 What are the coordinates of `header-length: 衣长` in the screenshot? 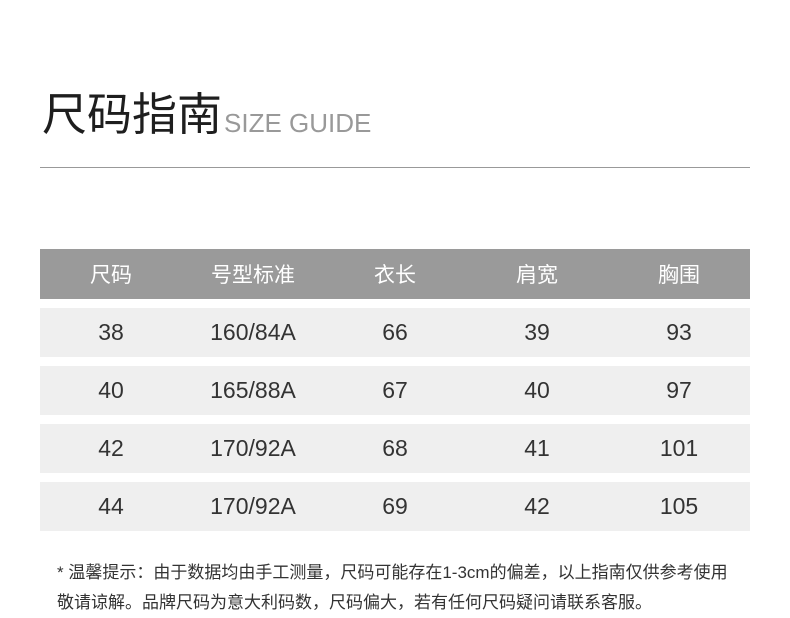 It's located at (395, 275).